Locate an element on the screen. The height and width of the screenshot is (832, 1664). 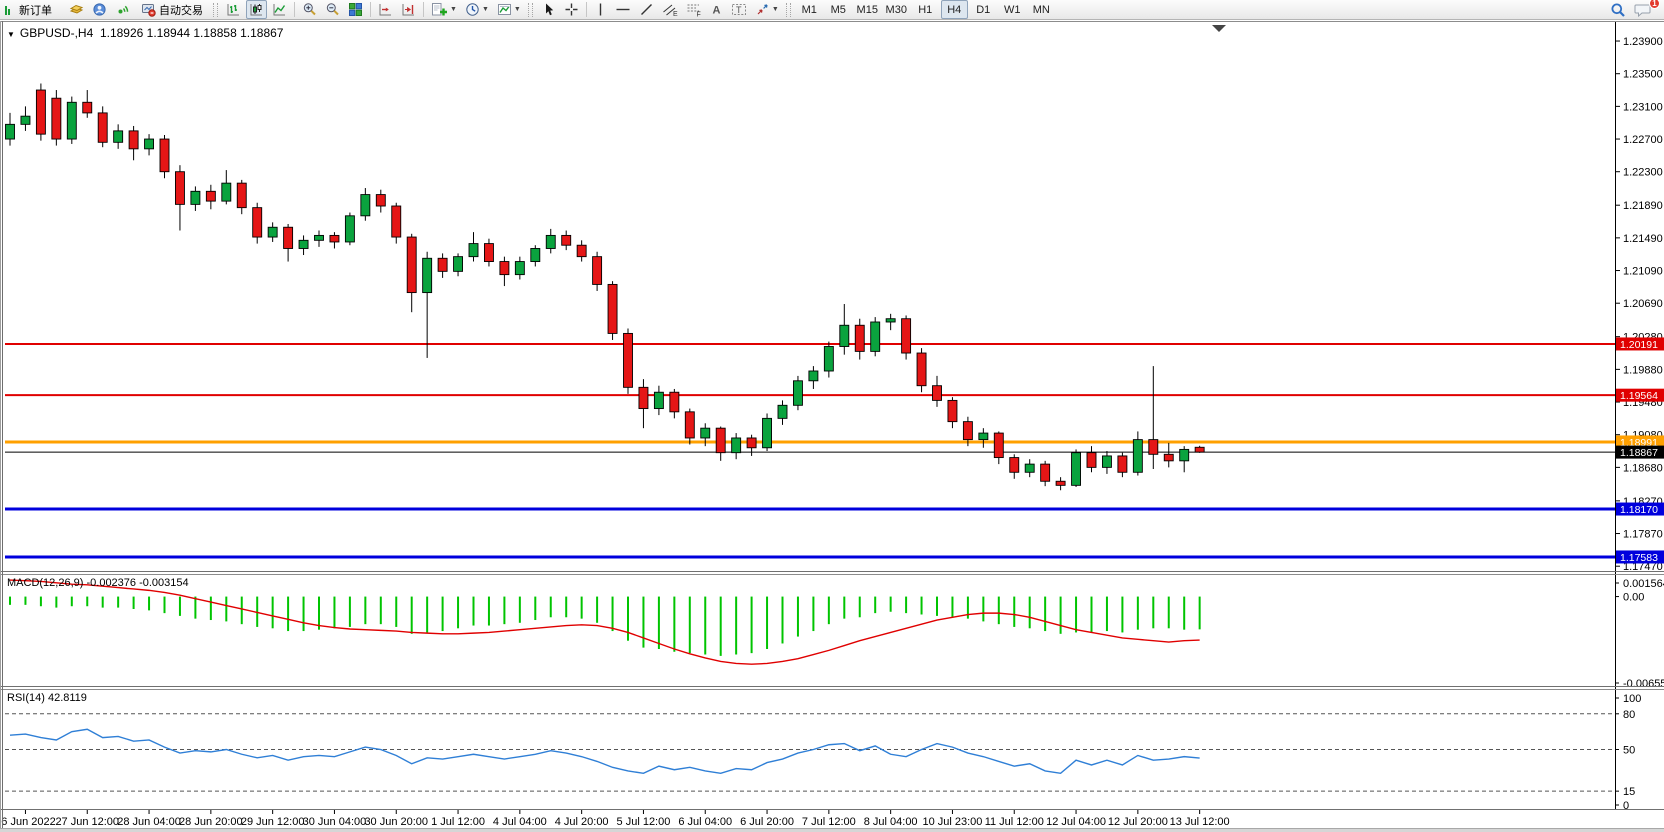
timeframe-h4-button: H4 is located at coordinates (954, 9).